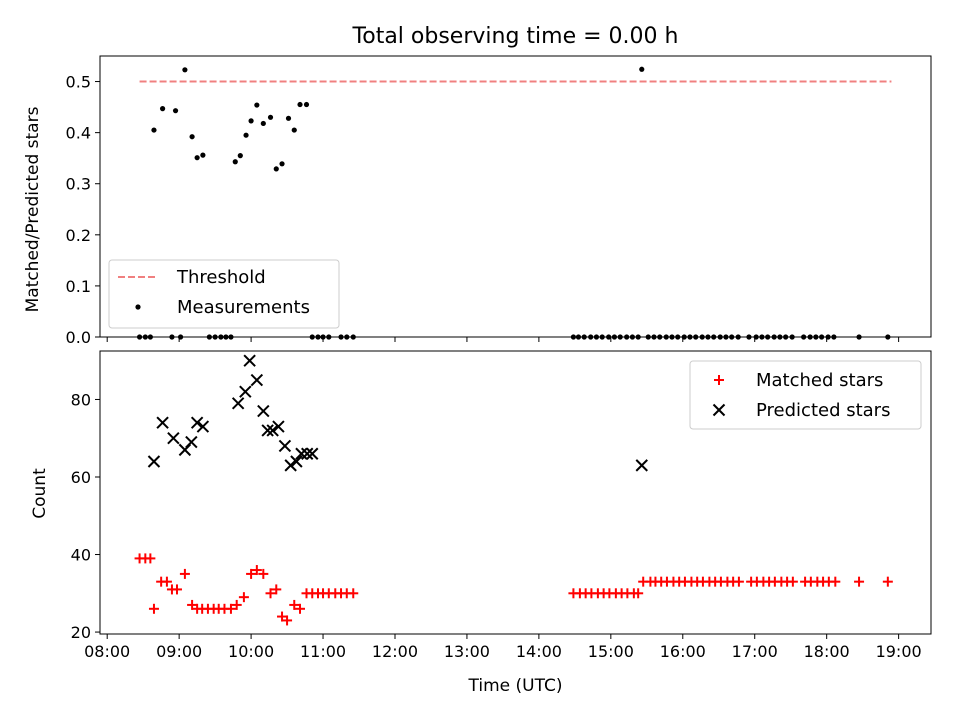  What do you see at coordinates (395, 651) in the screenshot?
I see `x-tick-label: 12:00` at bounding box center [395, 651].